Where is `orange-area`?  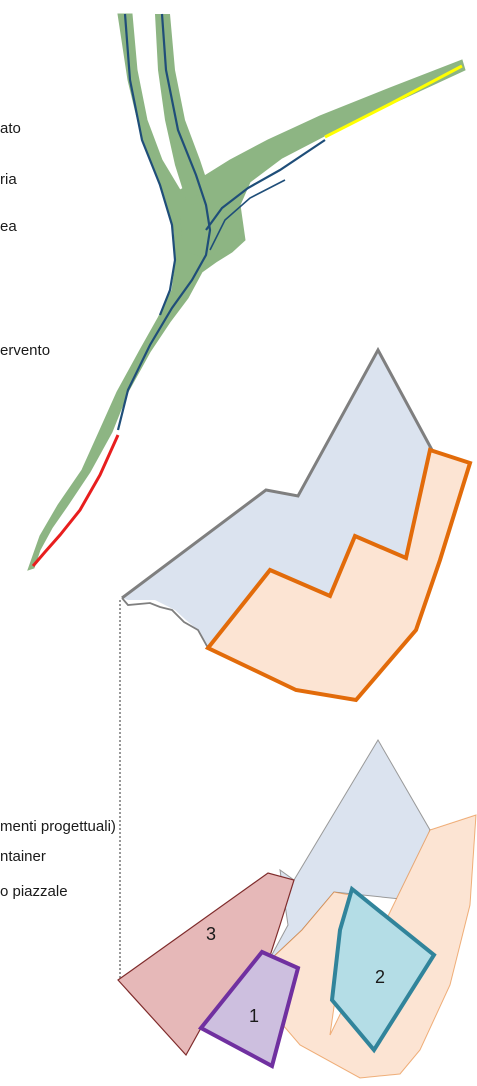
orange-area is located at coordinates (338, 575).